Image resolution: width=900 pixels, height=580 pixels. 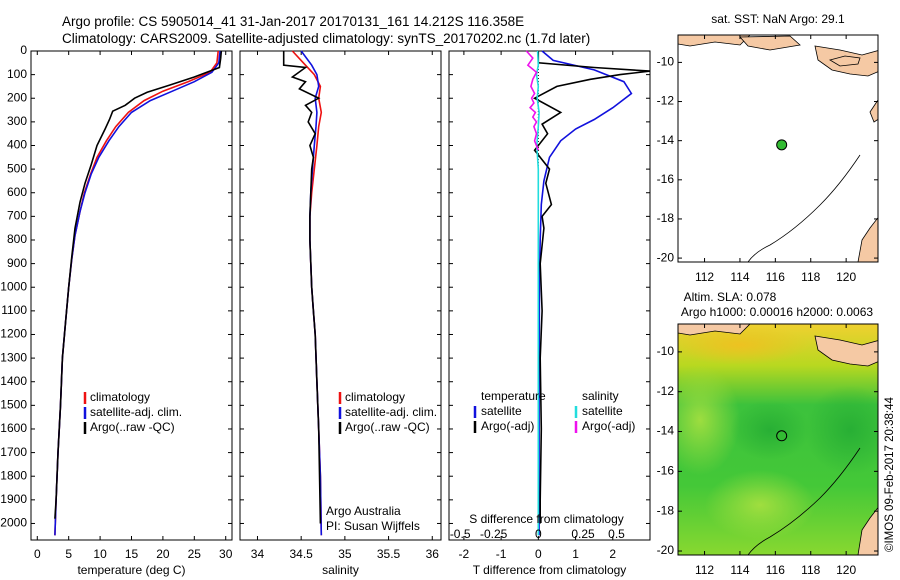 I want to click on depth-tick-label: 600, so click(x=17, y=192).